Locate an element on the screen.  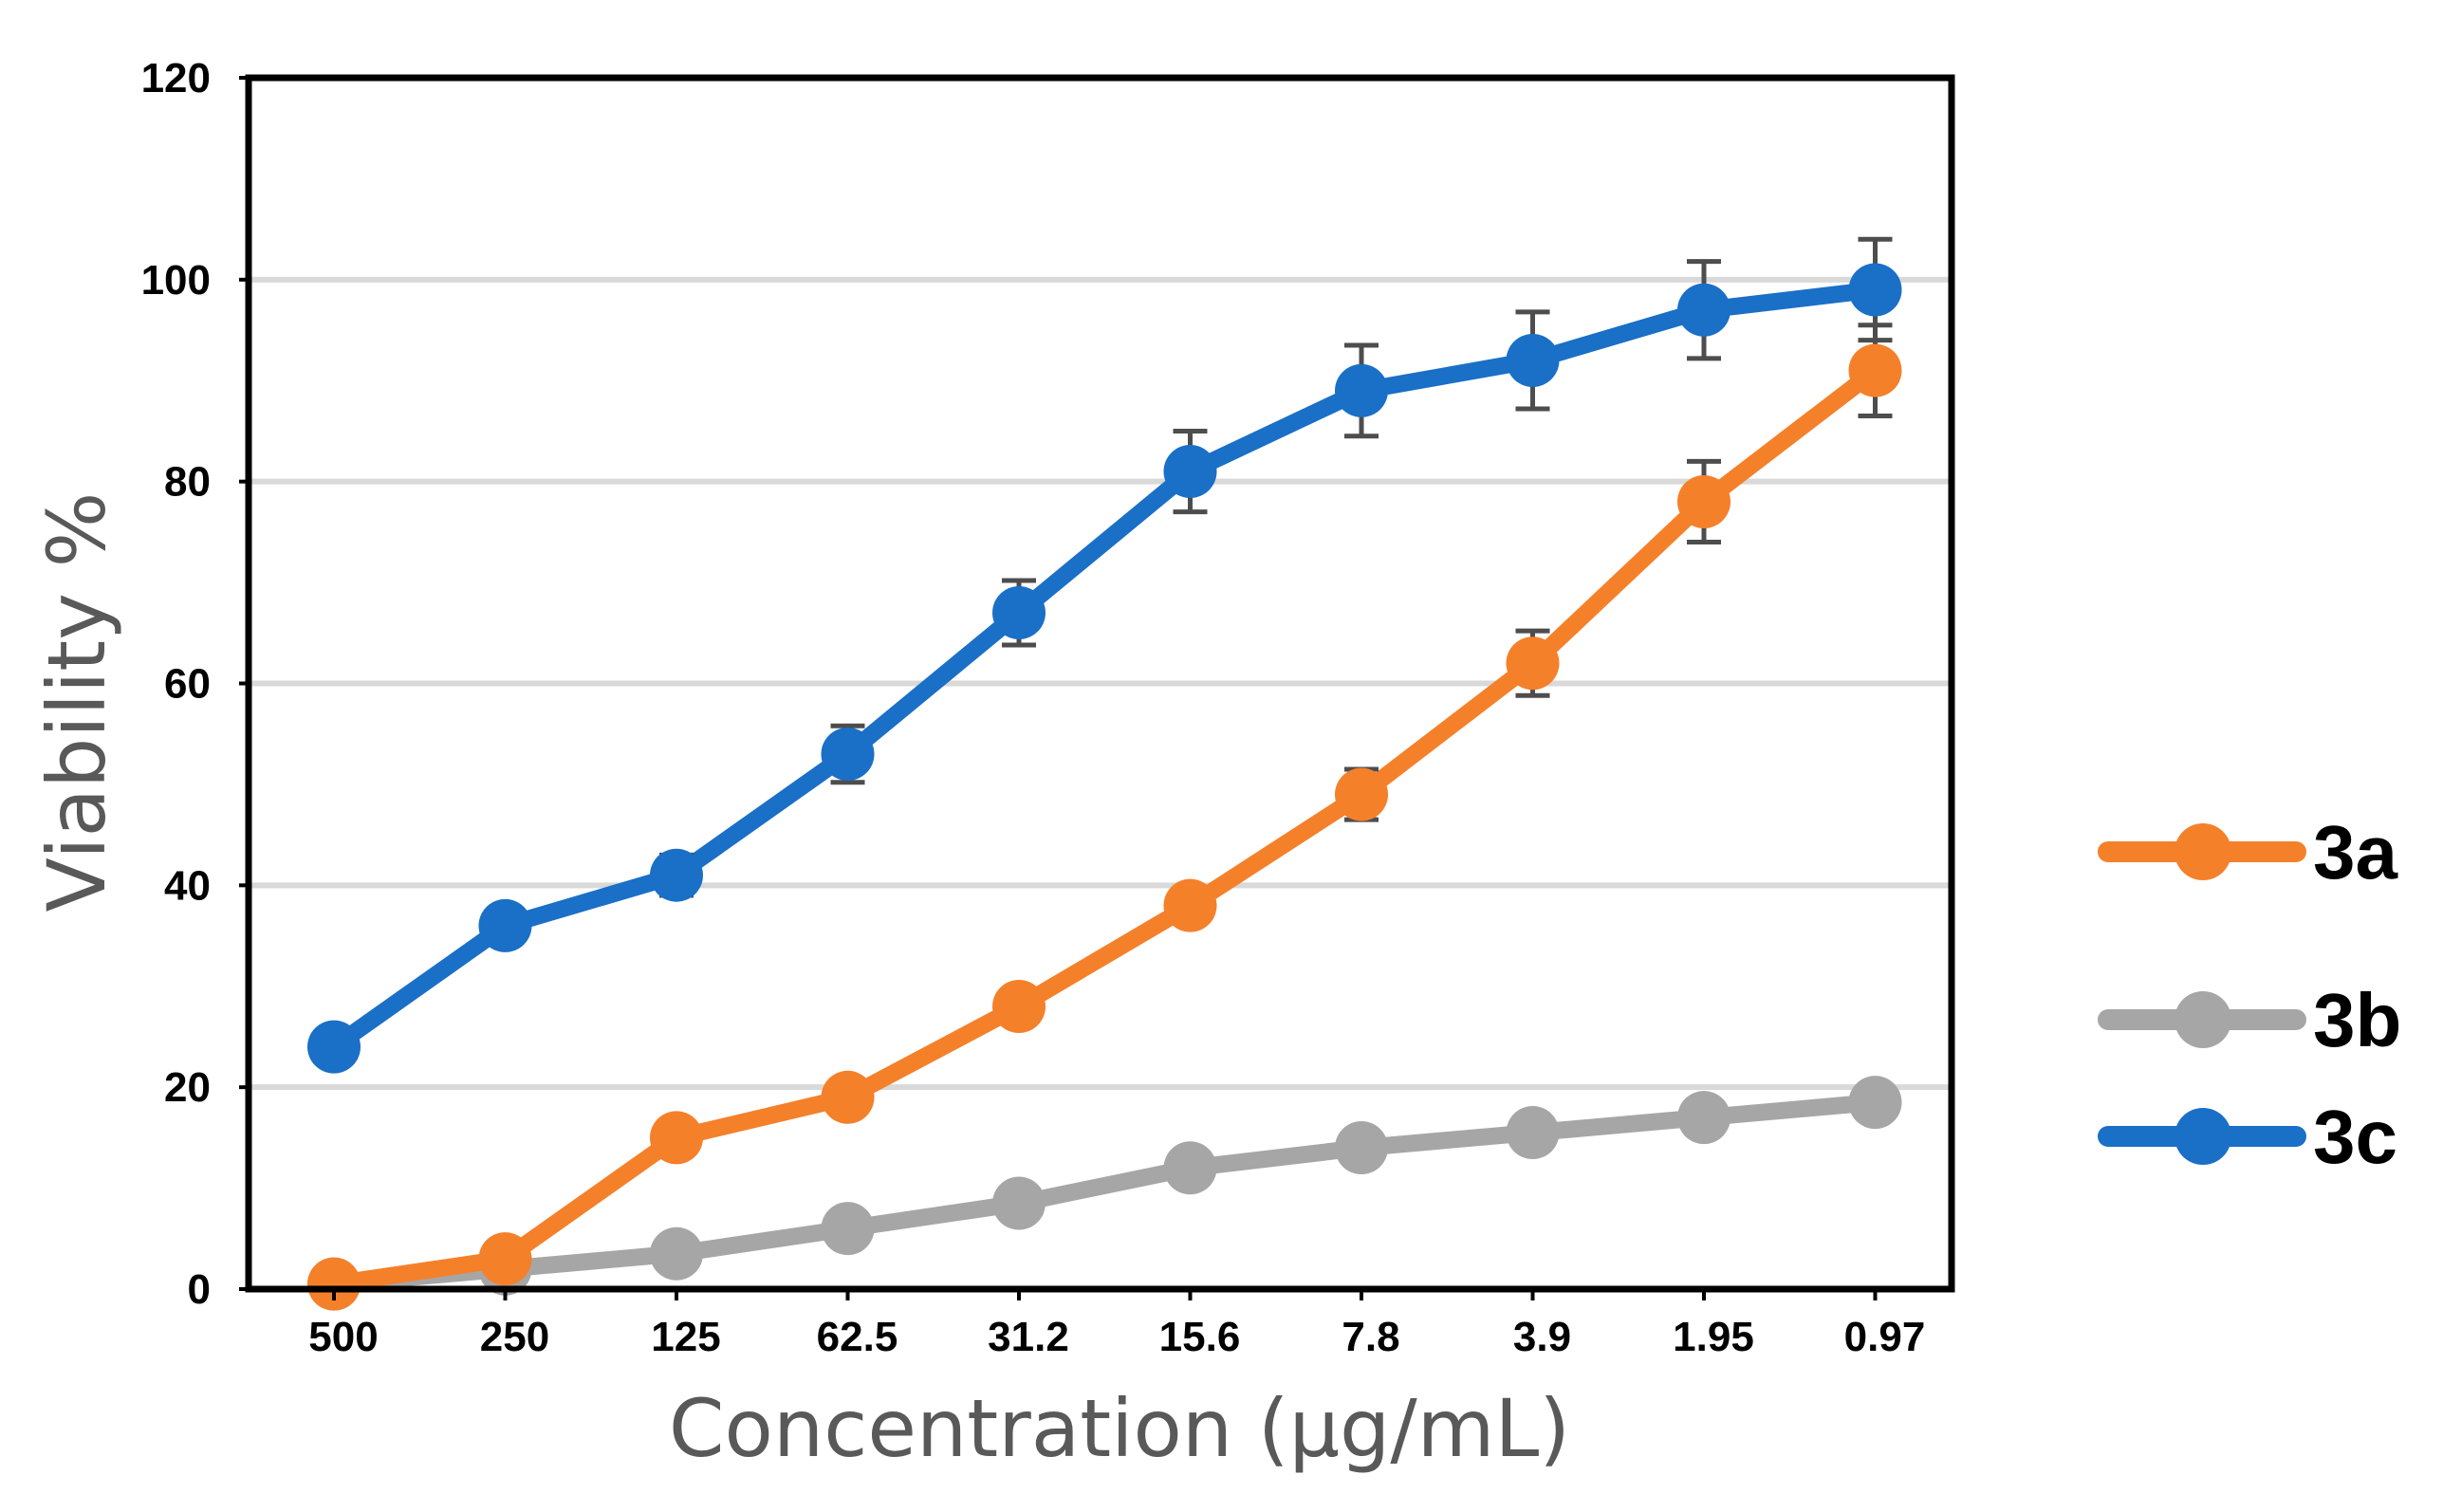
legend-marker-3b is located at coordinates (2203, 1019).